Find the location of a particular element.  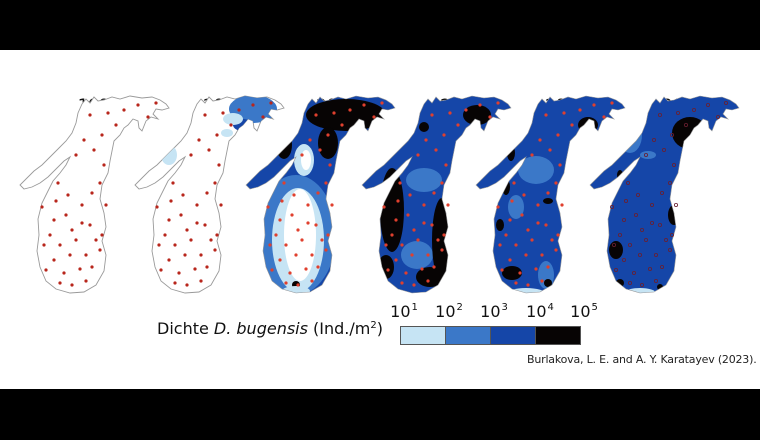

legend-tick-4: 104 is located at coordinates (540, 311).